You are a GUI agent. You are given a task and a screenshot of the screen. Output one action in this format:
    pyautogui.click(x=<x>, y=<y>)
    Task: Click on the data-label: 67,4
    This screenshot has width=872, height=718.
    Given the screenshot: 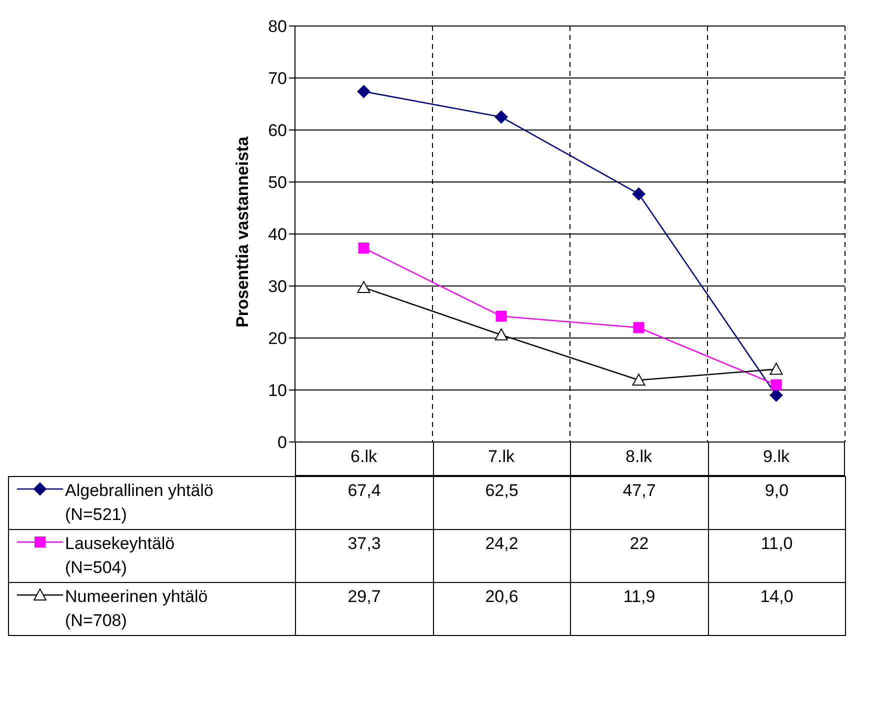 What is the action you would take?
    pyautogui.click(x=364, y=503)
    